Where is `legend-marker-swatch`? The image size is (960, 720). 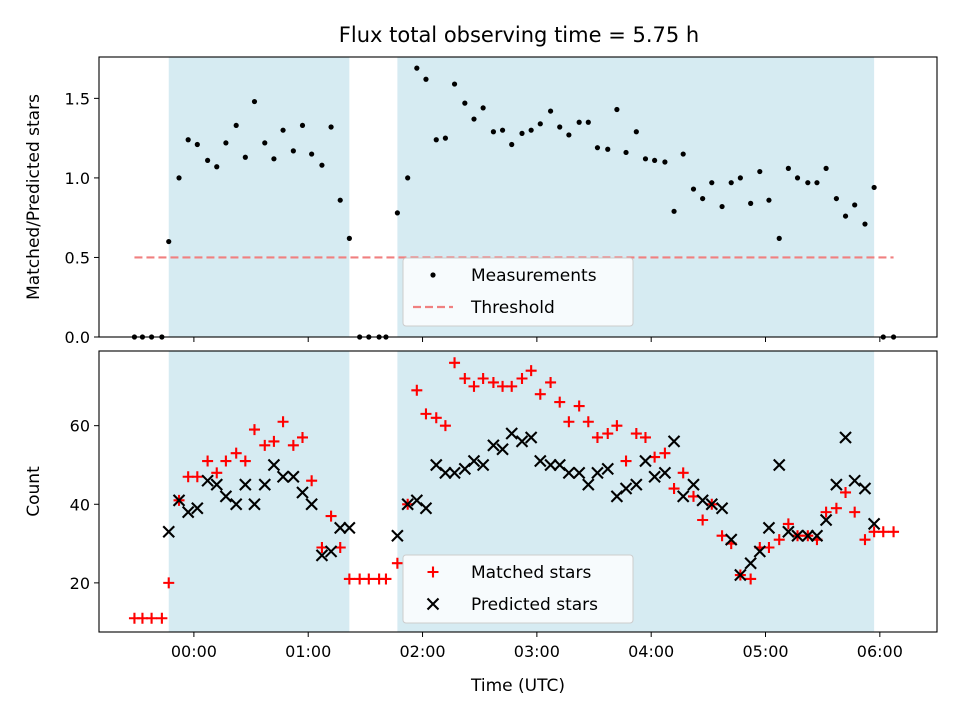 legend-marker-swatch is located at coordinates (433, 275).